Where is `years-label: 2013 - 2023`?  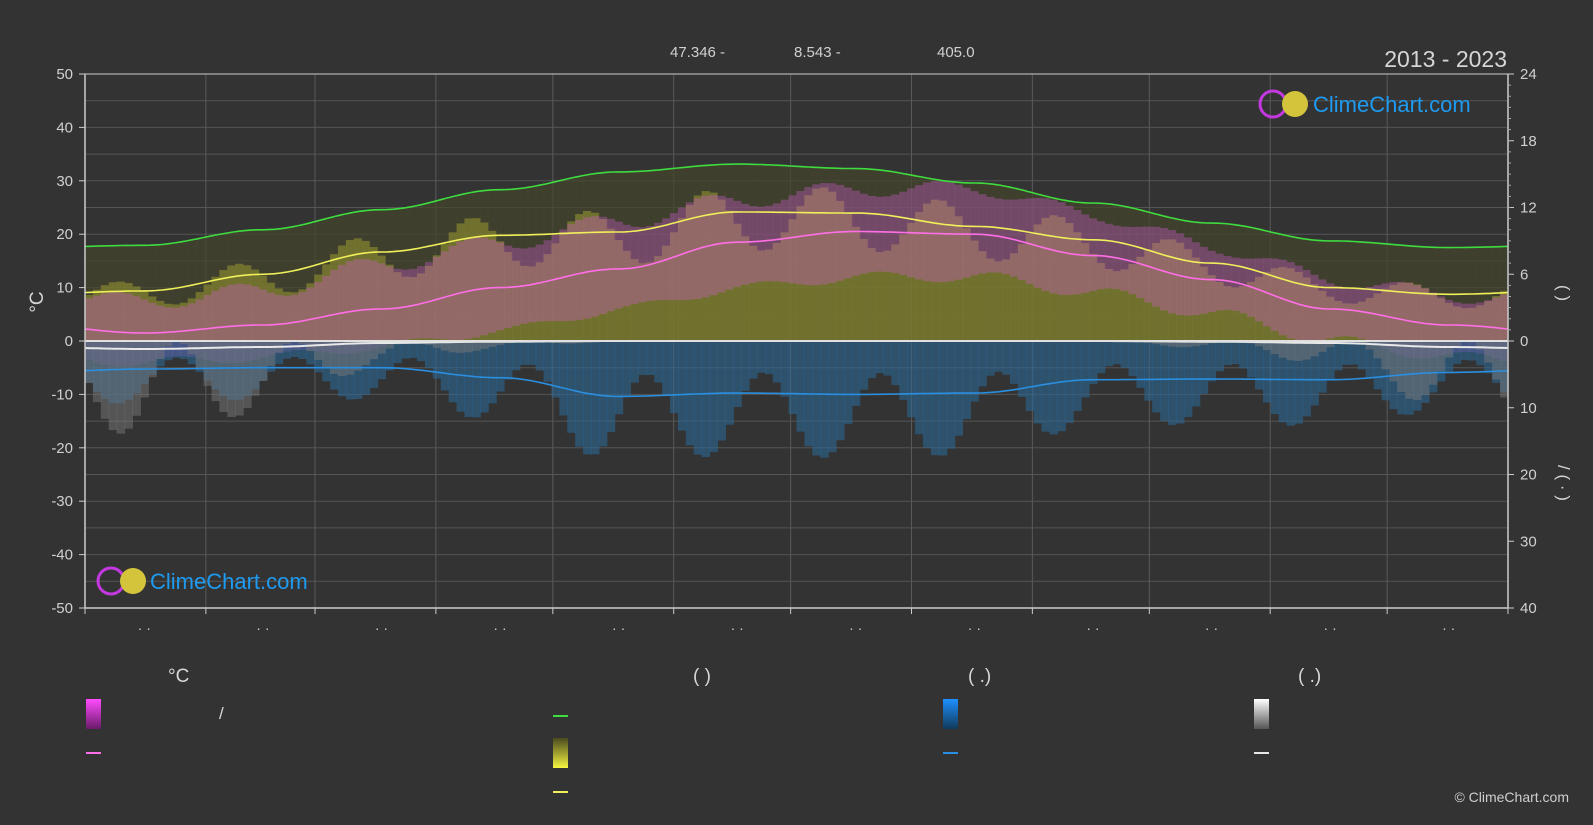 years-label: 2013 - 2023 is located at coordinates (1445, 59).